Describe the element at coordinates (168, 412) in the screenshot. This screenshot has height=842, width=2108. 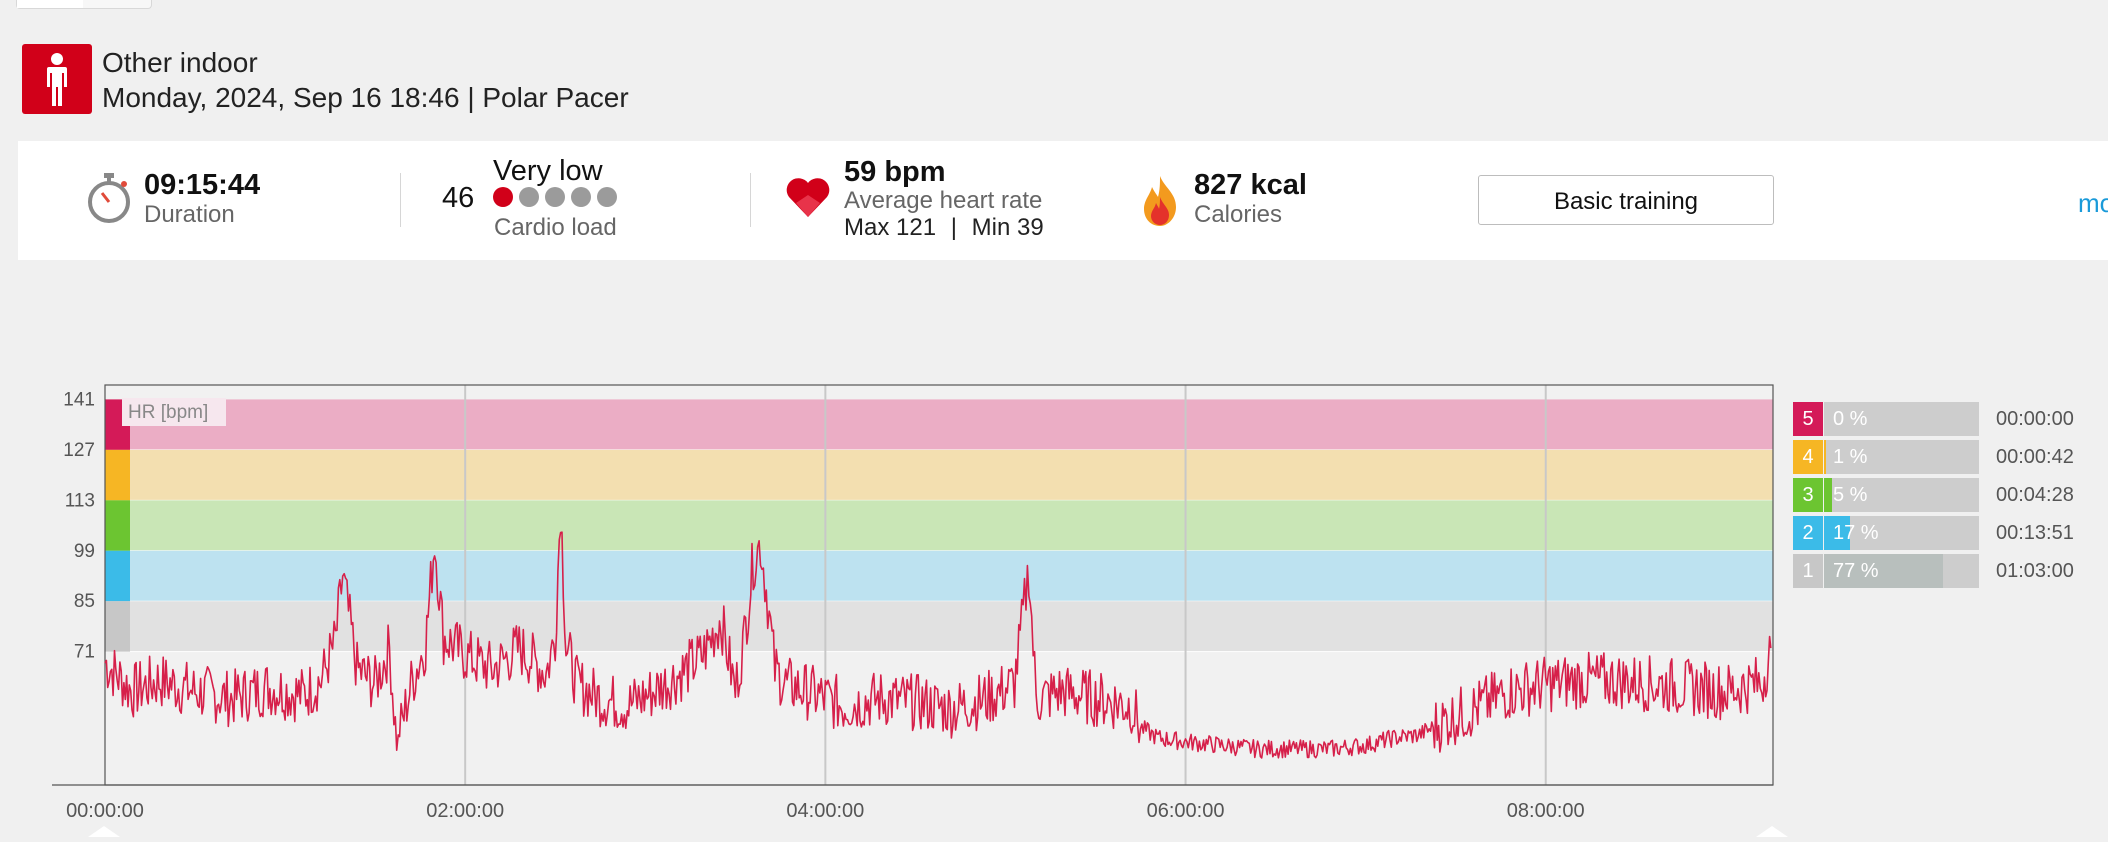
I see `hr-label-text: HR [bpm]` at that location.